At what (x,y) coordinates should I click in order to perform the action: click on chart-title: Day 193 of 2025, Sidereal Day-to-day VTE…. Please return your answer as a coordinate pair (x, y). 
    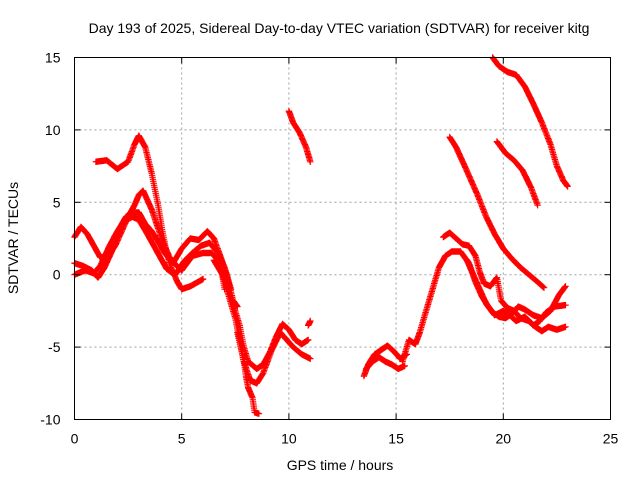
    Looking at the image, I should click on (339, 28).